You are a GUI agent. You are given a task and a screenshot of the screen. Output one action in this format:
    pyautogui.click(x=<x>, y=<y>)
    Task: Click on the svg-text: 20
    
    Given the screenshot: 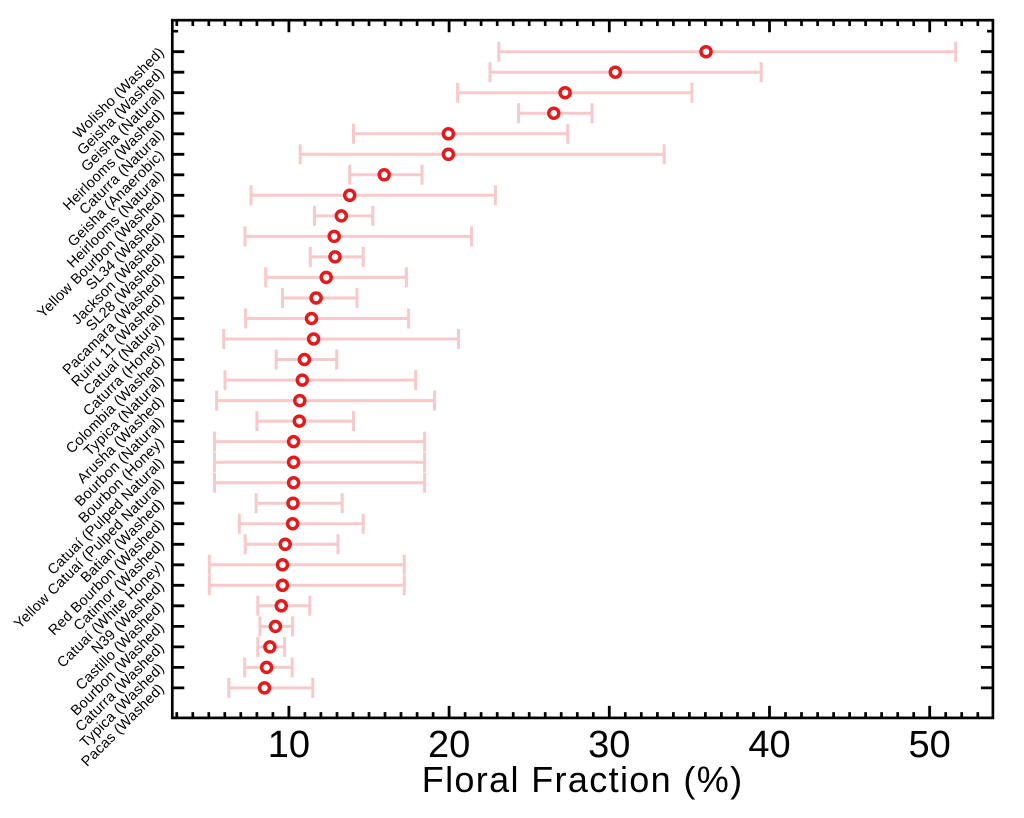 What is the action you would take?
    pyautogui.click(x=449, y=745)
    